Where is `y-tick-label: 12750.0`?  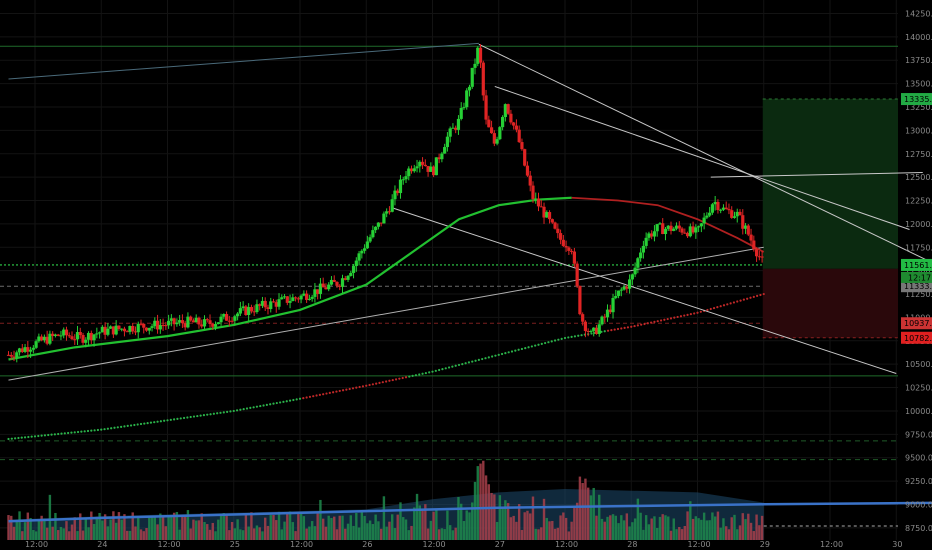 y-tick-label: 12750.0 is located at coordinates (918, 154).